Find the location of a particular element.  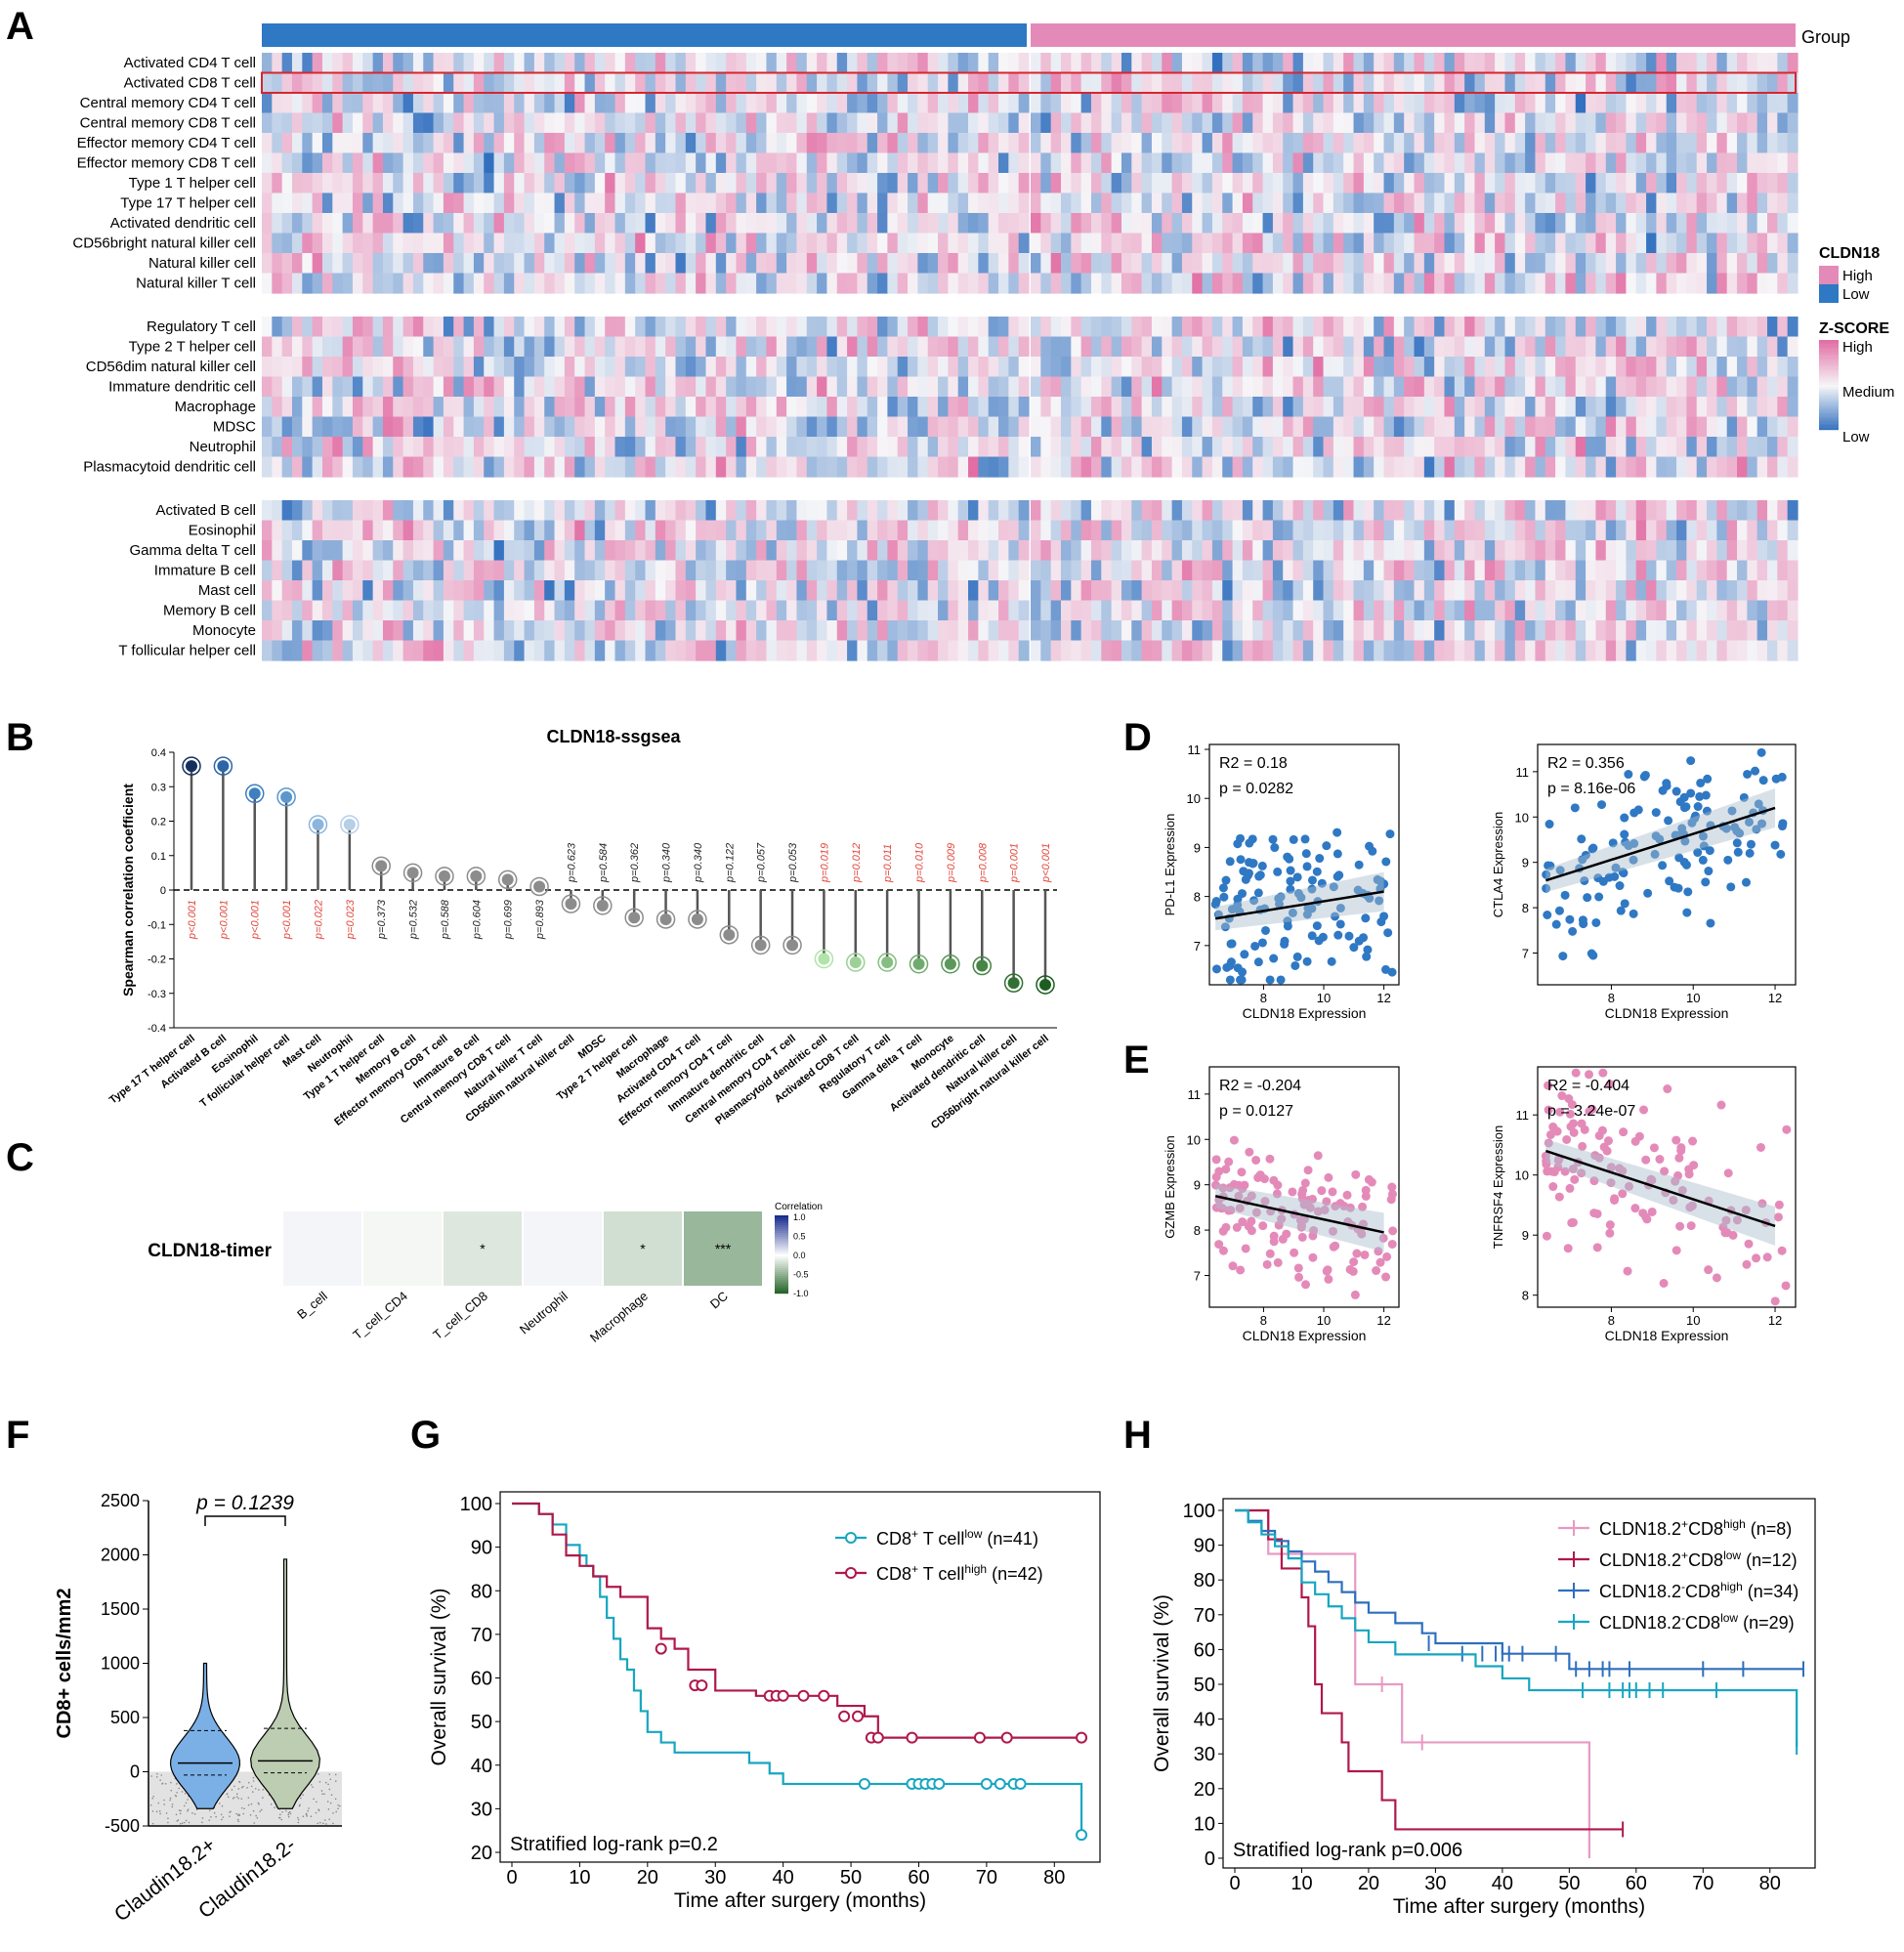

timer-legend-step is located at coordinates (781, 1269).